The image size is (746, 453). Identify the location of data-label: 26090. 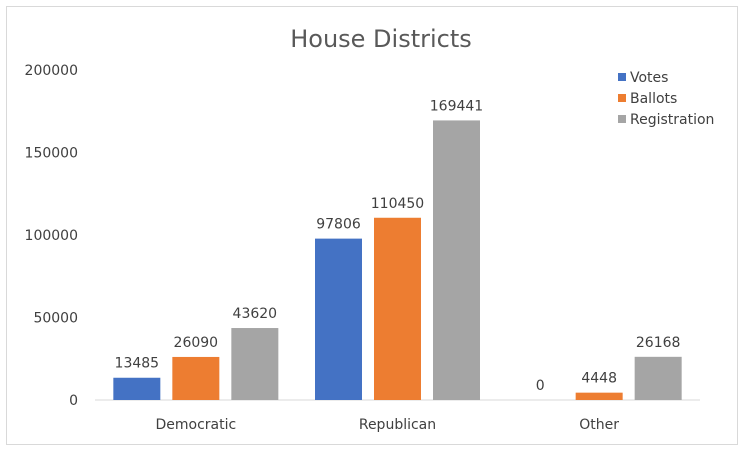
(196, 343).